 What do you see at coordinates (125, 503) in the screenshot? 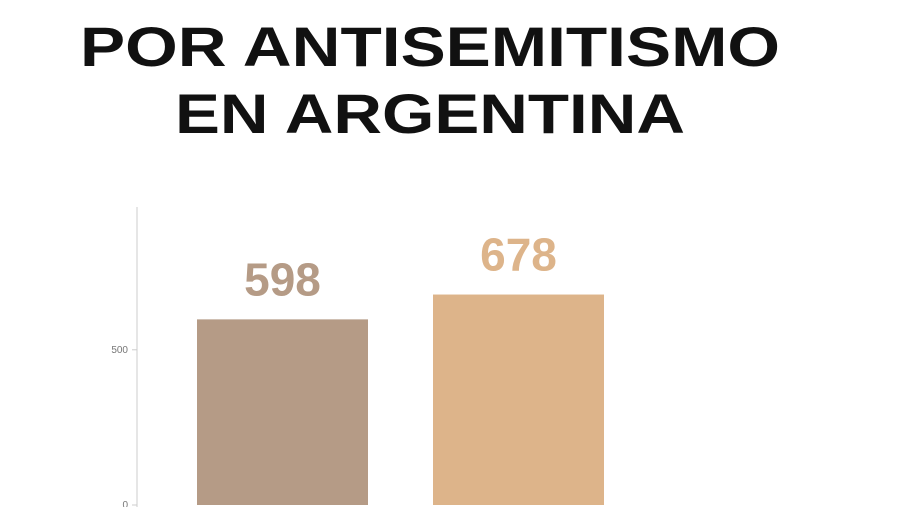
I see `y-tick-label: 0` at bounding box center [125, 503].